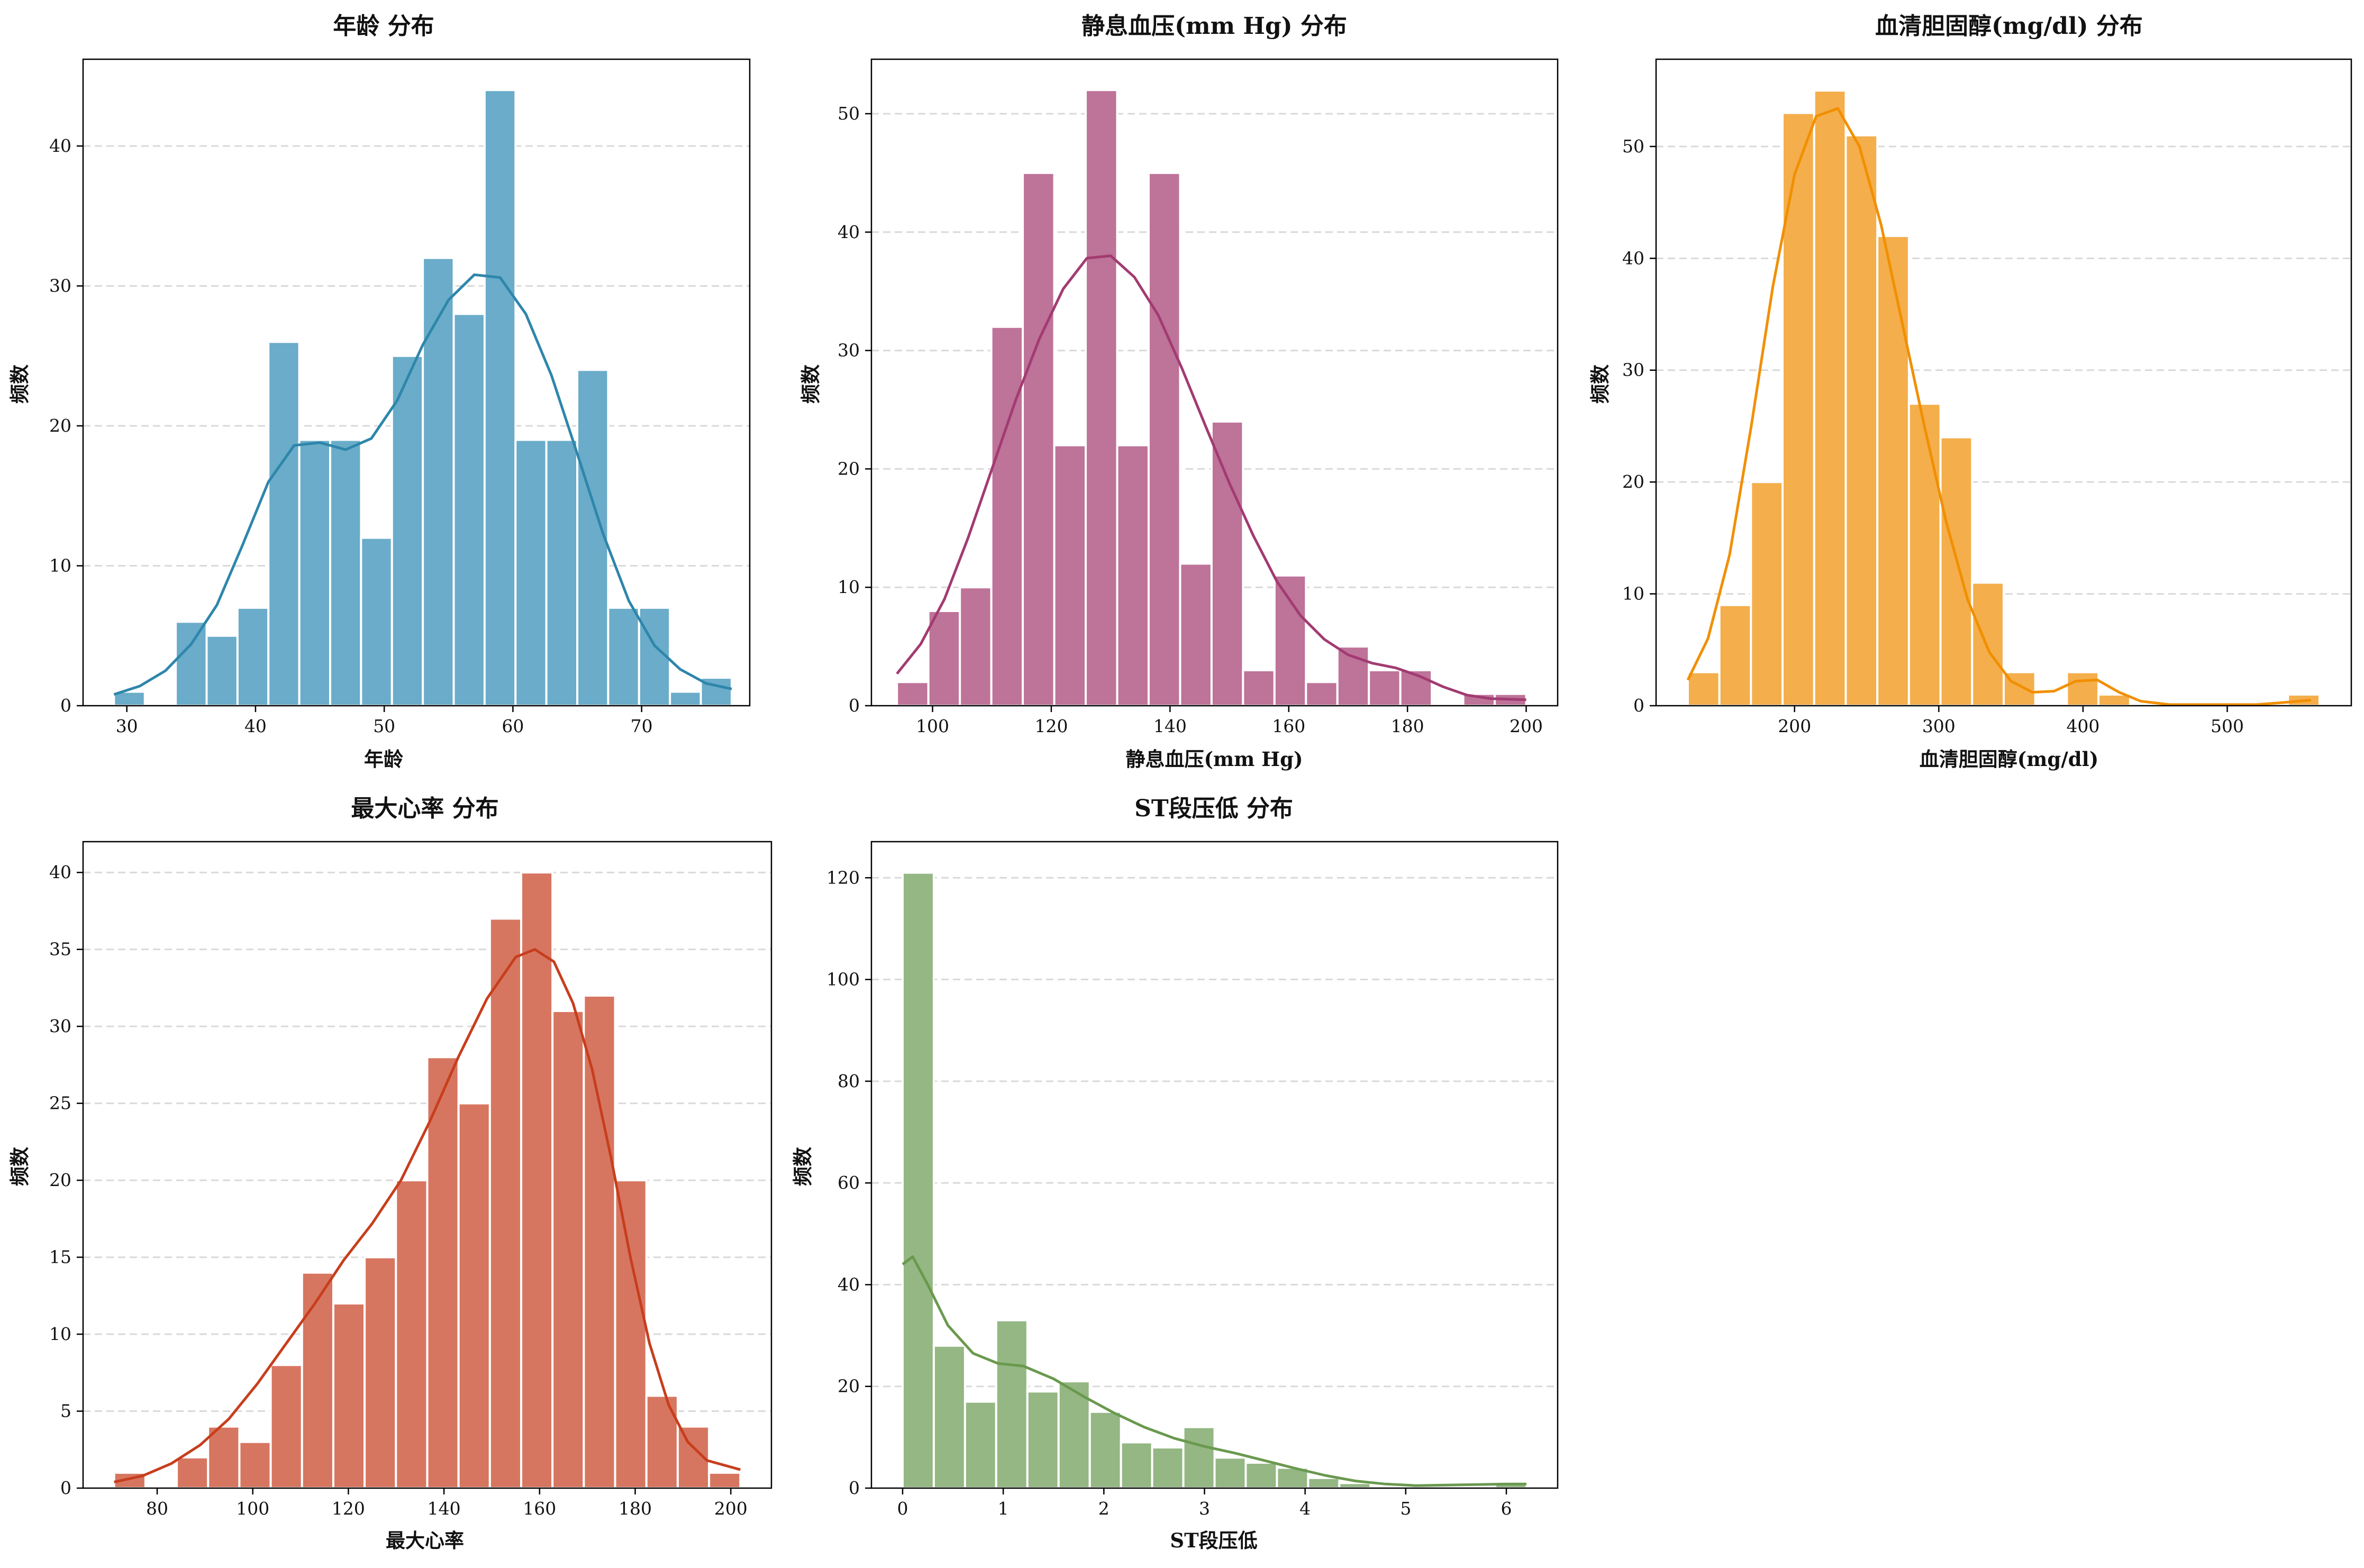  I want to click on x-tick-label: 60, so click(513, 726).